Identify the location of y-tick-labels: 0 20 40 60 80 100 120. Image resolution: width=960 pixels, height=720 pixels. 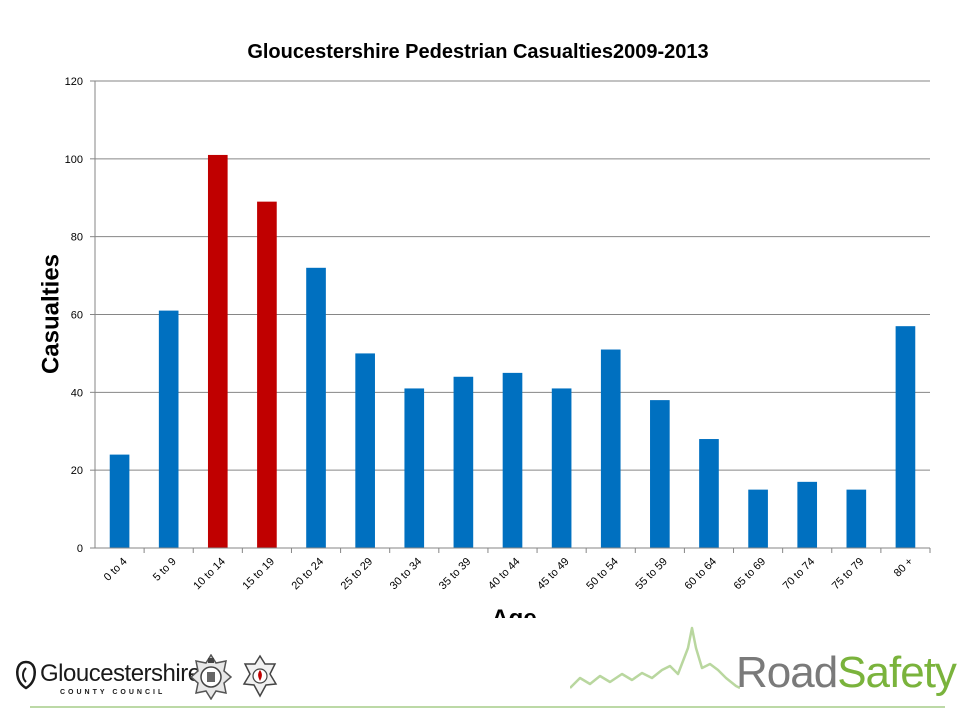
(74, 315).